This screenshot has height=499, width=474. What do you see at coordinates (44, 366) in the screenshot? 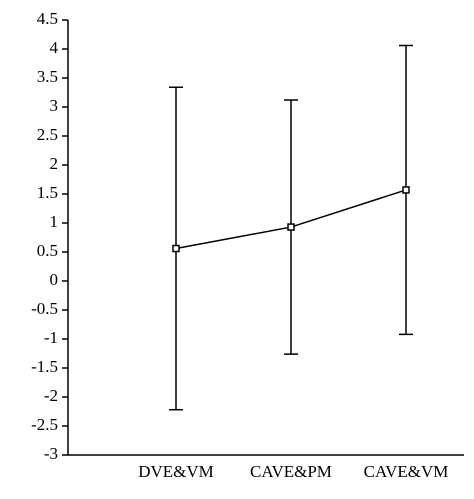
I see `y-tick-label: -1.5` at bounding box center [44, 366].